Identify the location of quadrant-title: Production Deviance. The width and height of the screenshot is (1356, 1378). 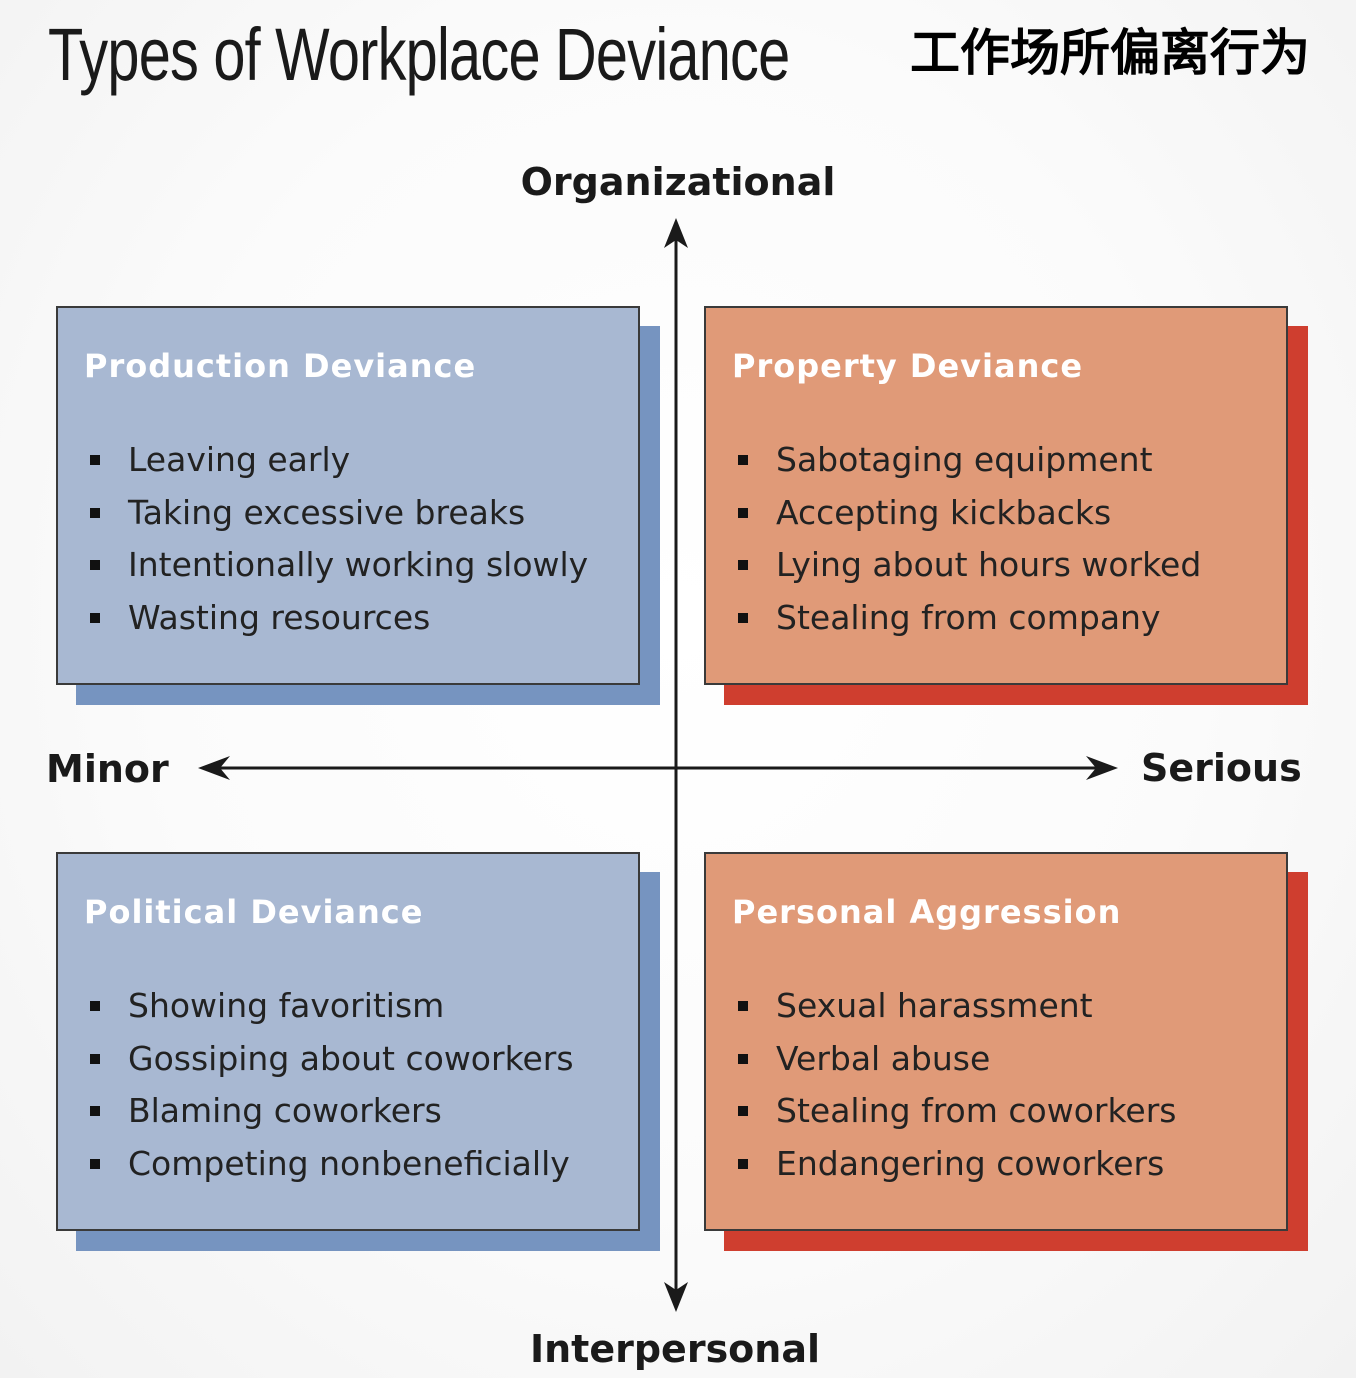
(280, 366).